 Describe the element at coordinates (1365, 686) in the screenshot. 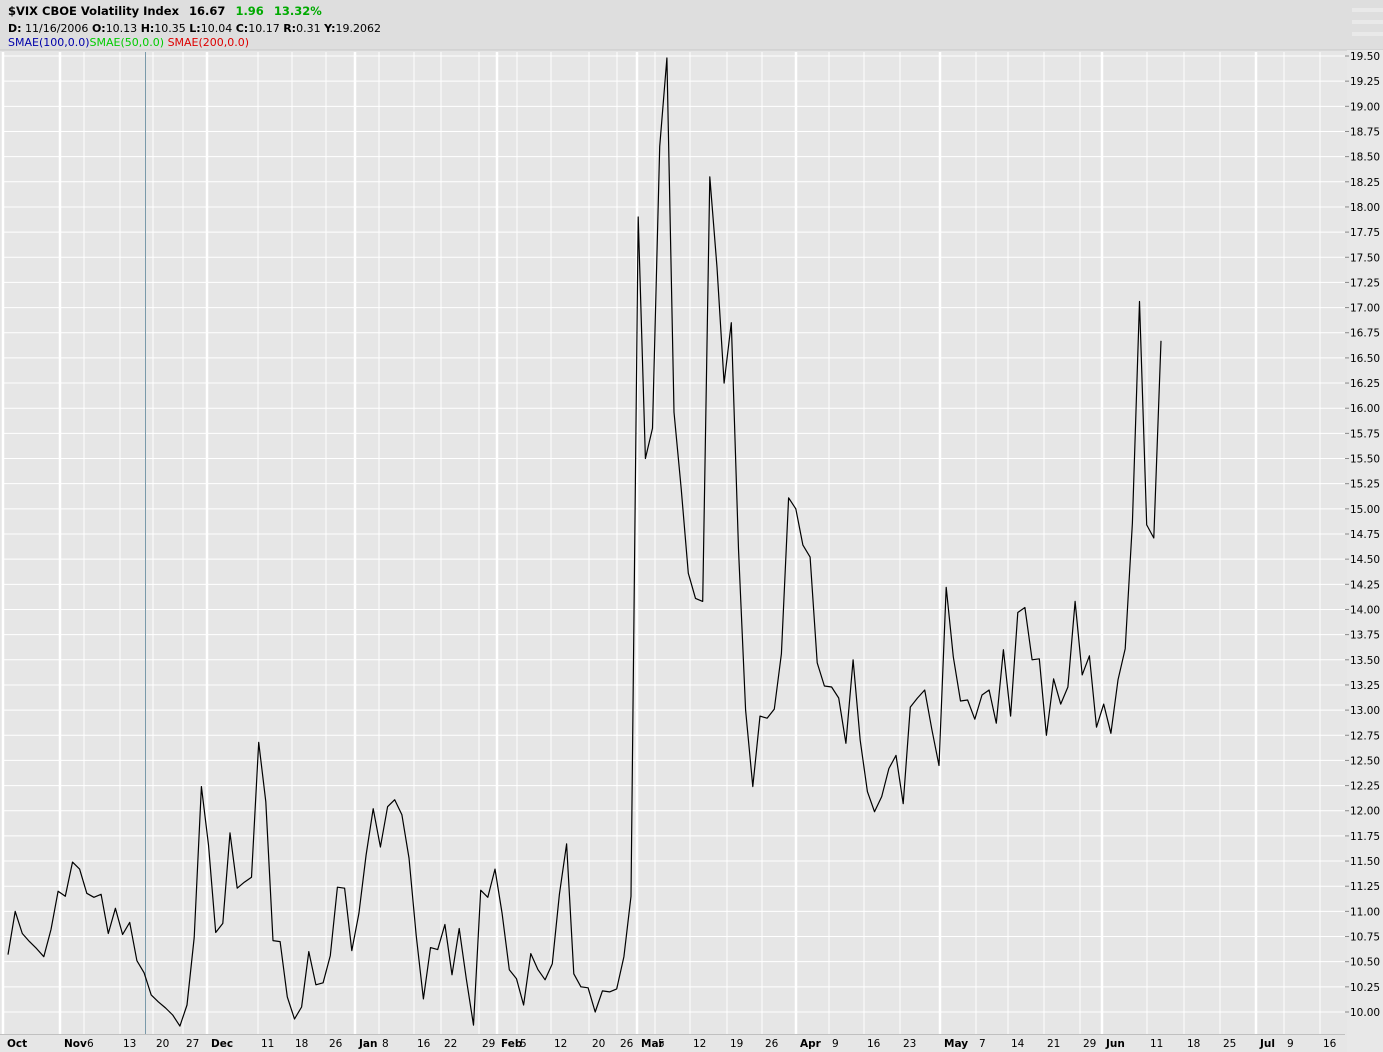

I see `y-tick-label: 13.25` at that location.